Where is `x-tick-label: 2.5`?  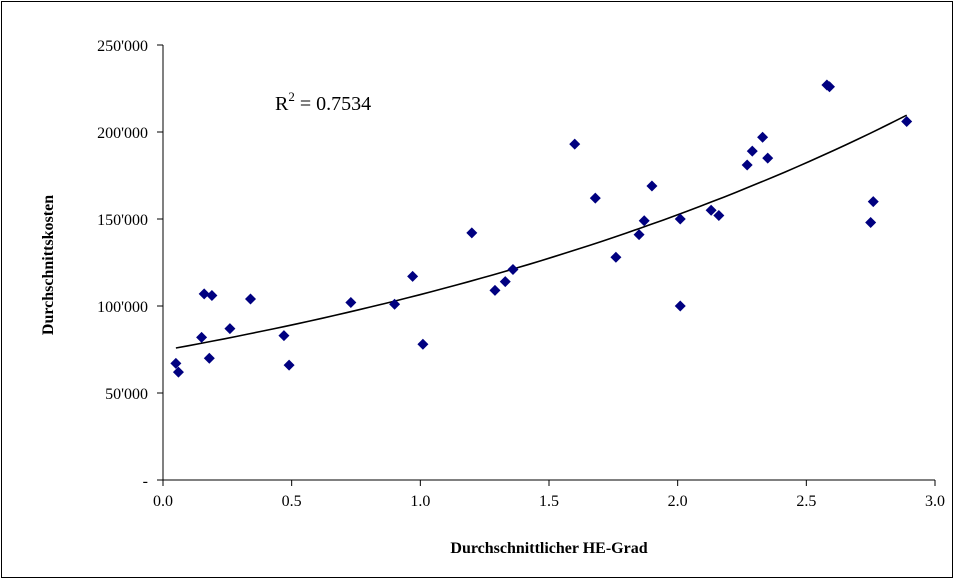
x-tick-label: 2.5 is located at coordinates (806, 501).